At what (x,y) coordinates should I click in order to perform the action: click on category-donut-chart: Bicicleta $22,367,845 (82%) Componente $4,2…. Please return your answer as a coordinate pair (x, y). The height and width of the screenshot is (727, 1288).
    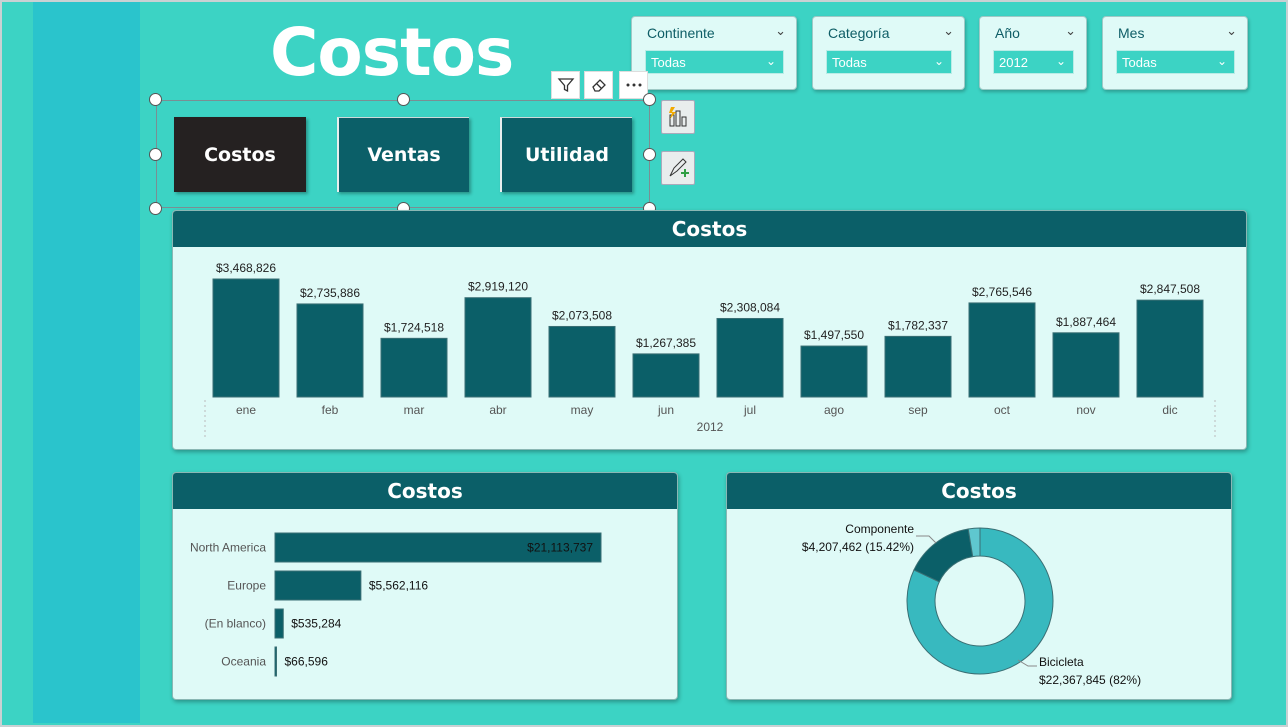
    Looking at the image, I should click on (971, 604).